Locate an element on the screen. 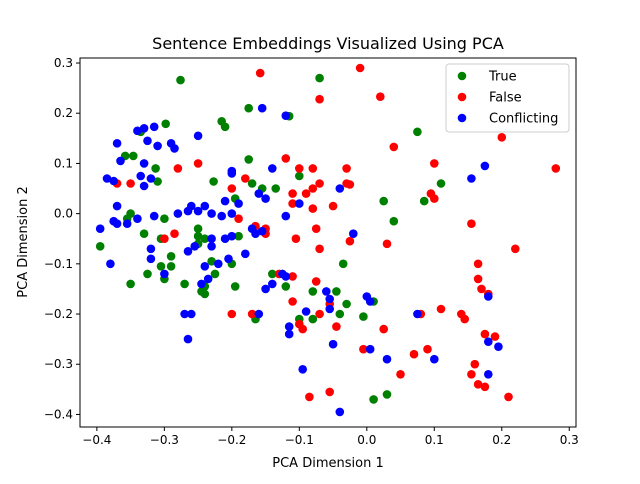 The image size is (640, 484). y-tick-label: 0.0 is located at coordinates (63, 214).